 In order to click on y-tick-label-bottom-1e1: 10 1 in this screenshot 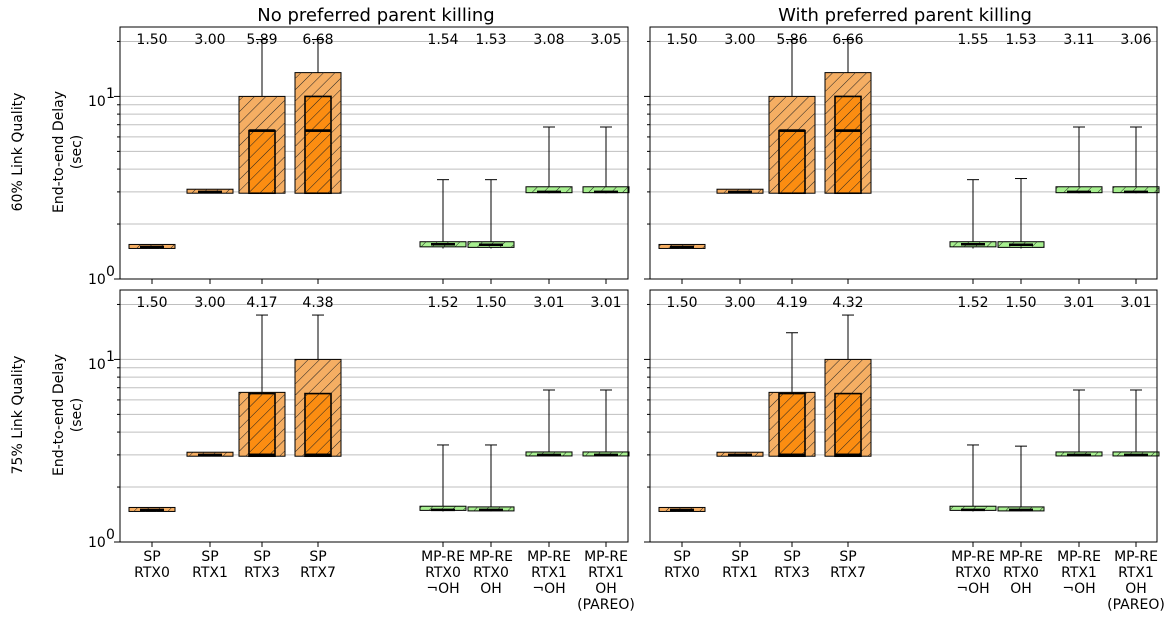, I will do `click(101, 361)`.